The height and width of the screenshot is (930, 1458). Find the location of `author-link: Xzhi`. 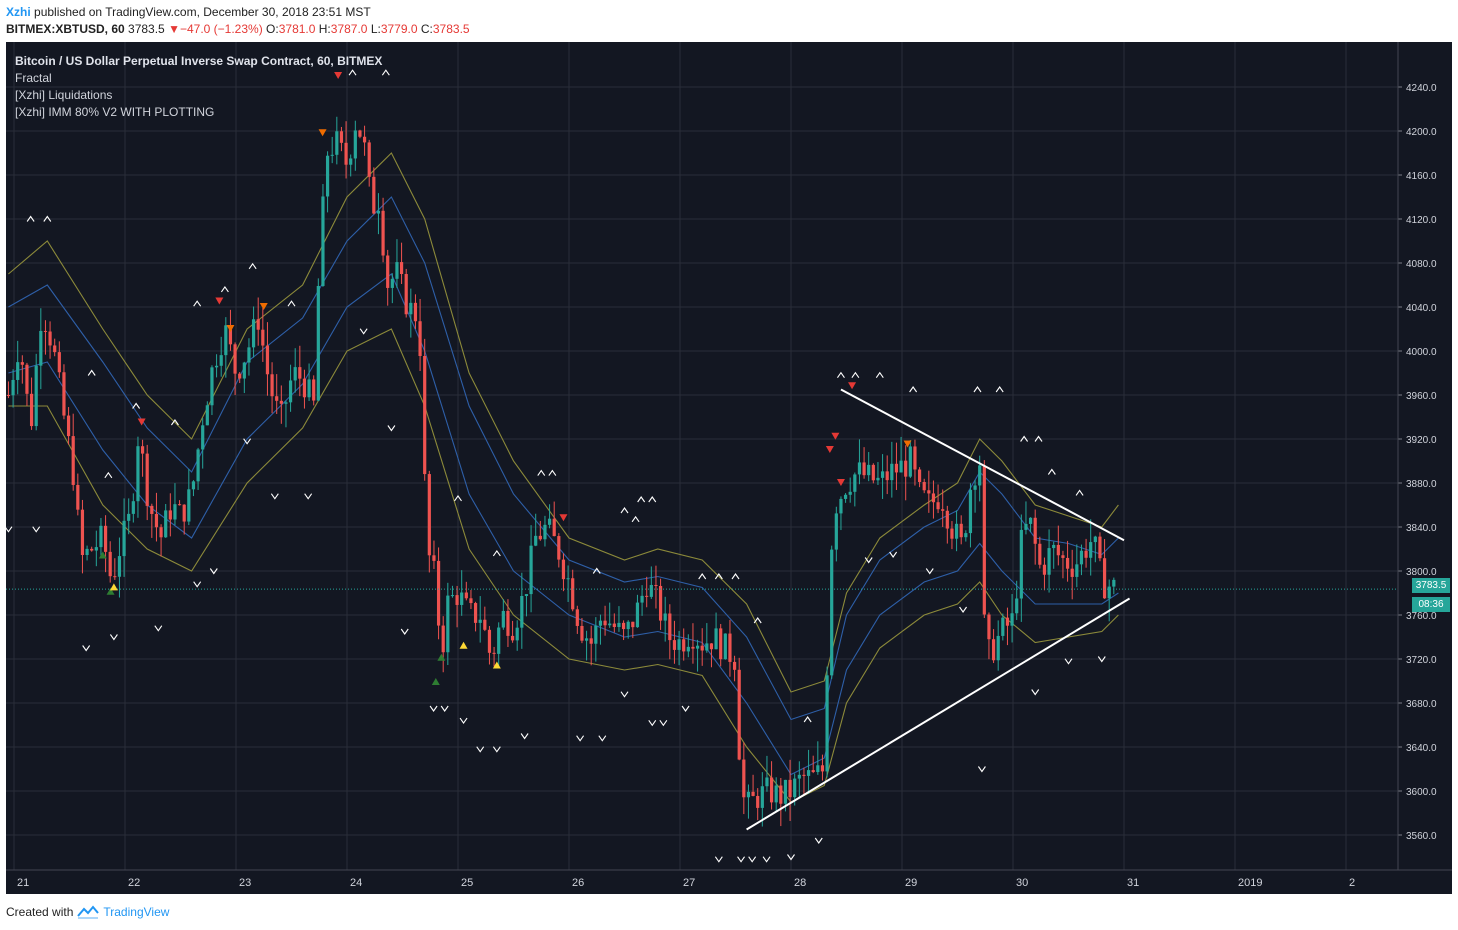

author-link: Xzhi is located at coordinates (18, 12).